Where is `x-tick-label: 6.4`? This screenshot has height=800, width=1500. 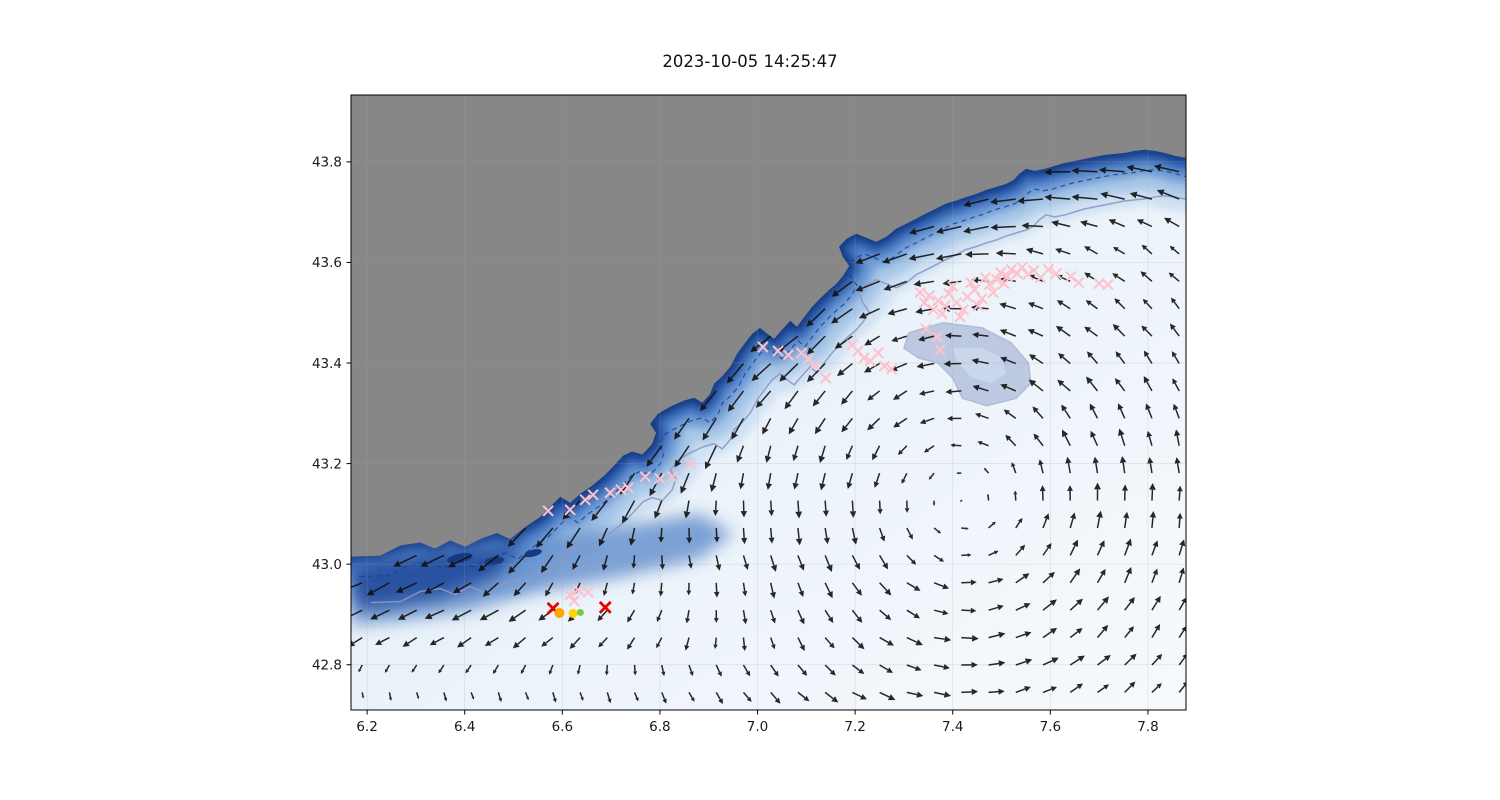 x-tick-label: 6.4 is located at coordinates (464, 727).